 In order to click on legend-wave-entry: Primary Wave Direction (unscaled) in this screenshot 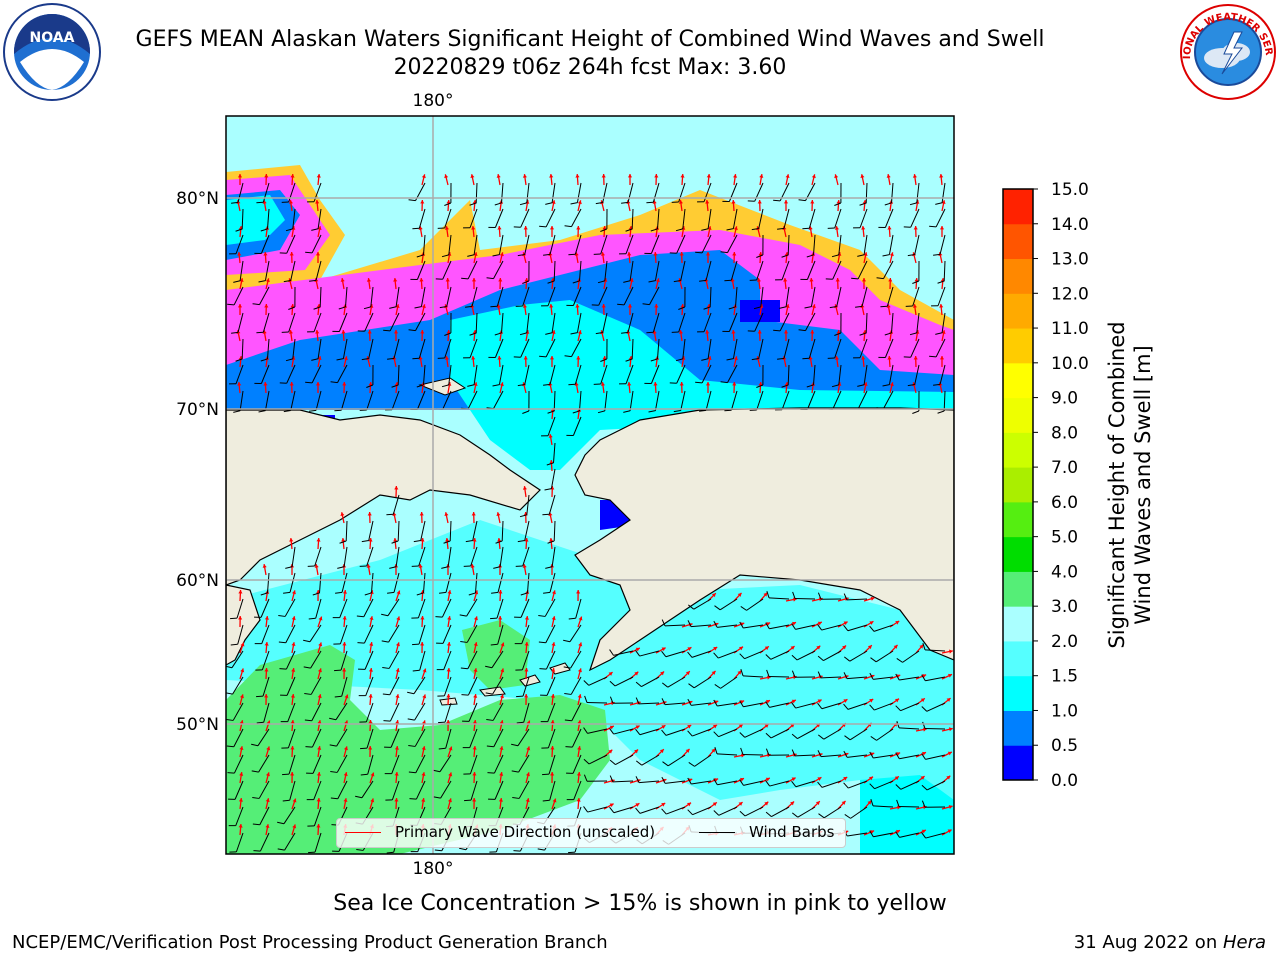, I will do `click(500, 832)`.